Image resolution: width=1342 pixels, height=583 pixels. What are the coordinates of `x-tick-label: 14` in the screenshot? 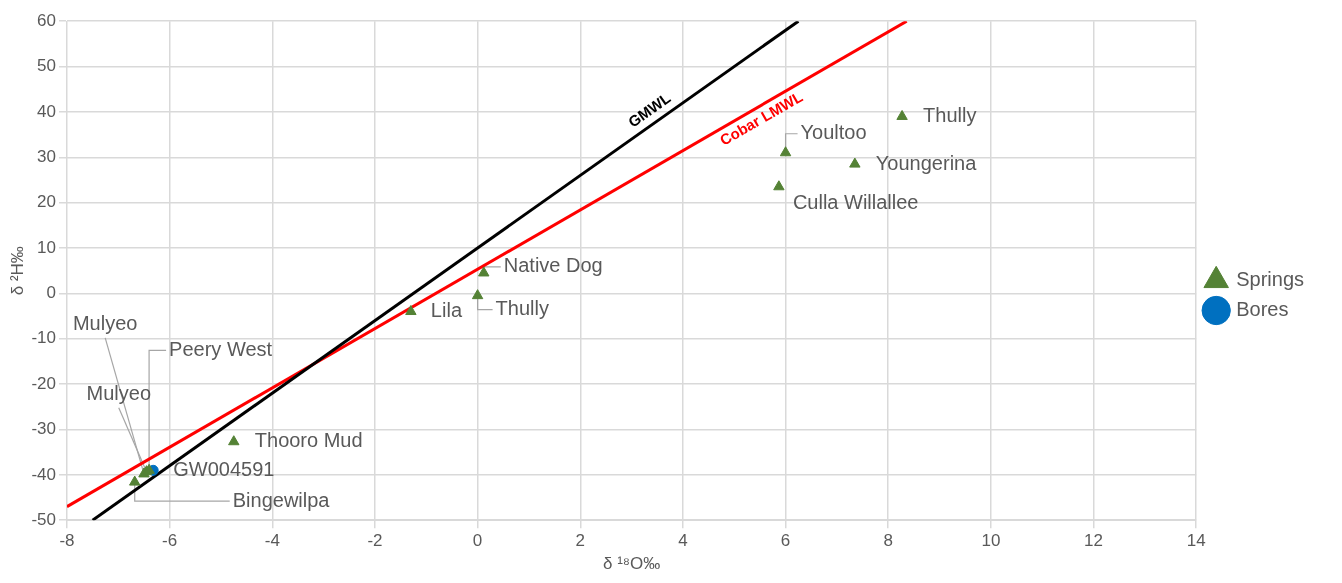 It's located at (1196, 541).